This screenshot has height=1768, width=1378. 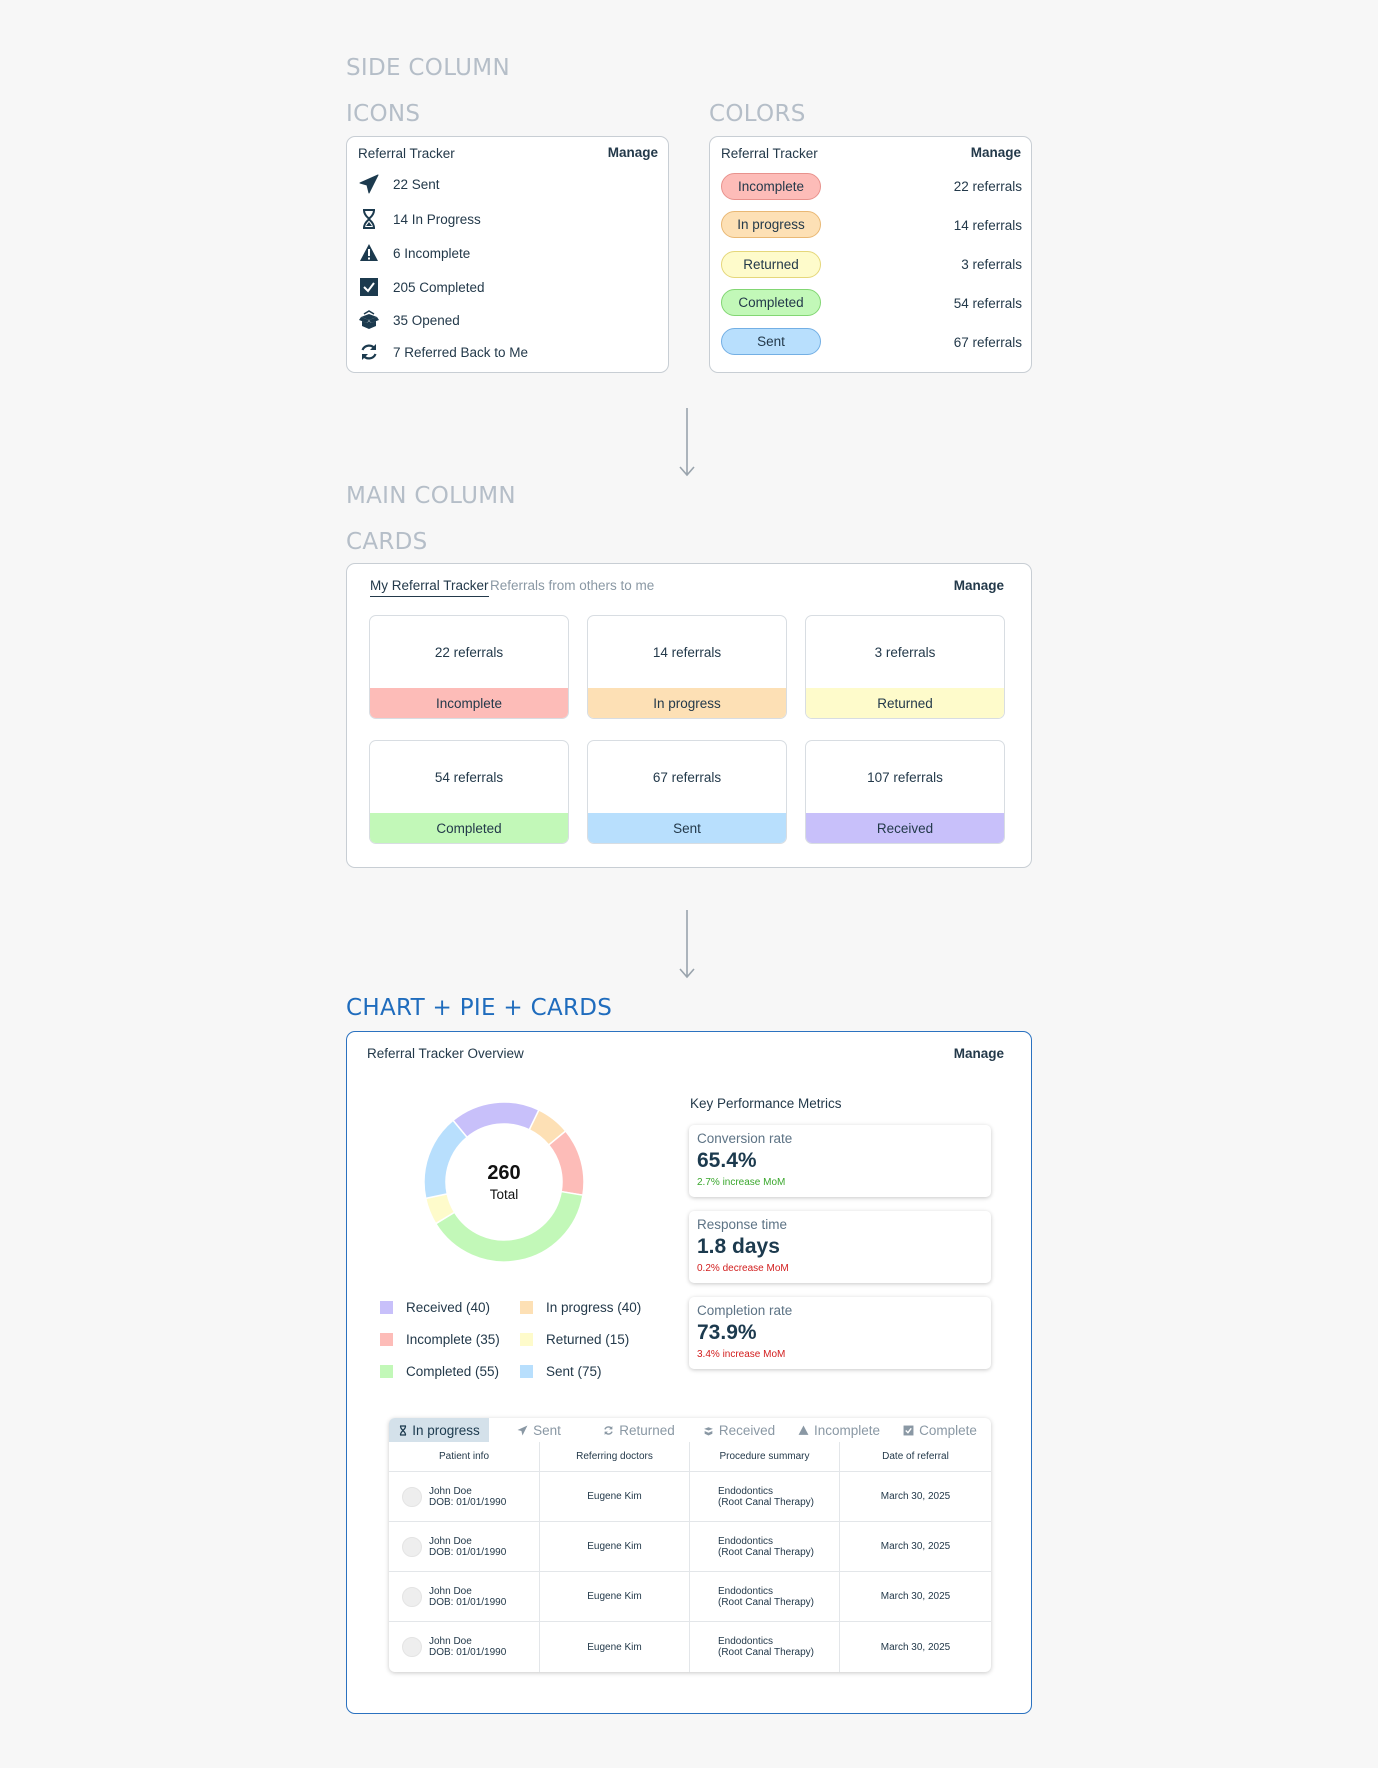 I want to click on kpi-delta: 0.2% decrease MoM, so click(x=743, y=1268).